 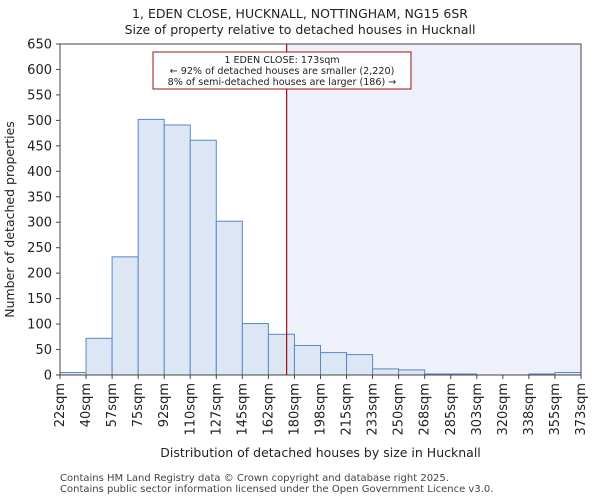 I want to click on y-tick-label: 550, so click(x=39, y=95).